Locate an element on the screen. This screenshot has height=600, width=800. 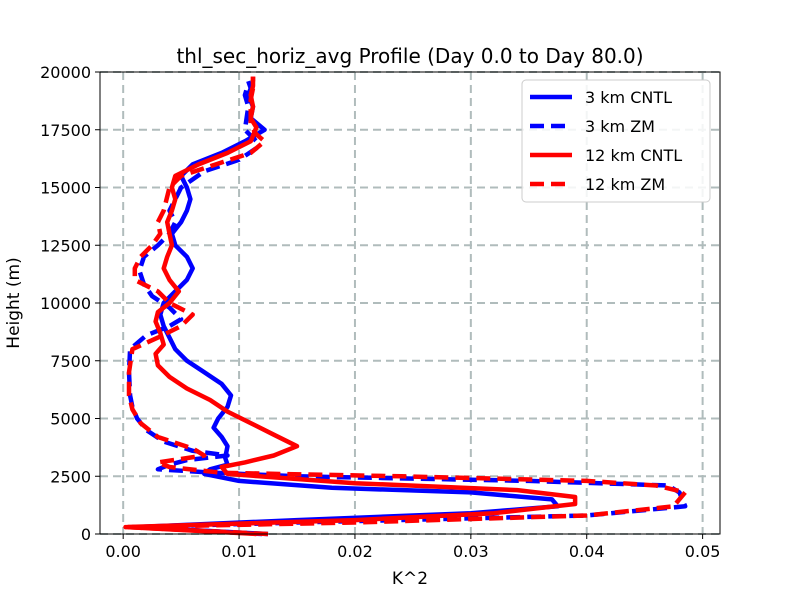
y-tick-label: 5000 is located at coordinates (70, 419).